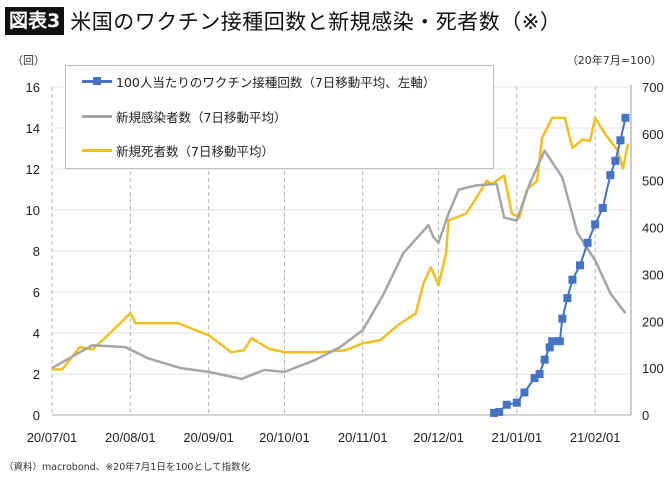 The image size is (670, 480). I want to click on right-axis-unit: （20年7月=100）, so click(614, 60).